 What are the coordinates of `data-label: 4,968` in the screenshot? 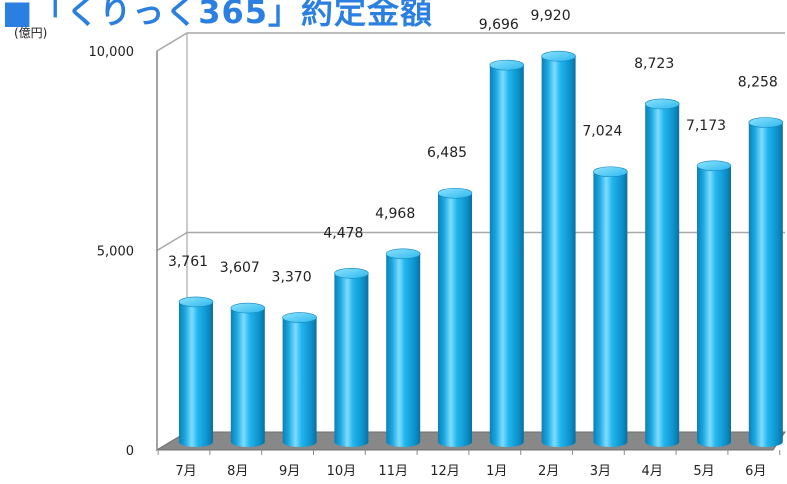 It's located at (395, 214).